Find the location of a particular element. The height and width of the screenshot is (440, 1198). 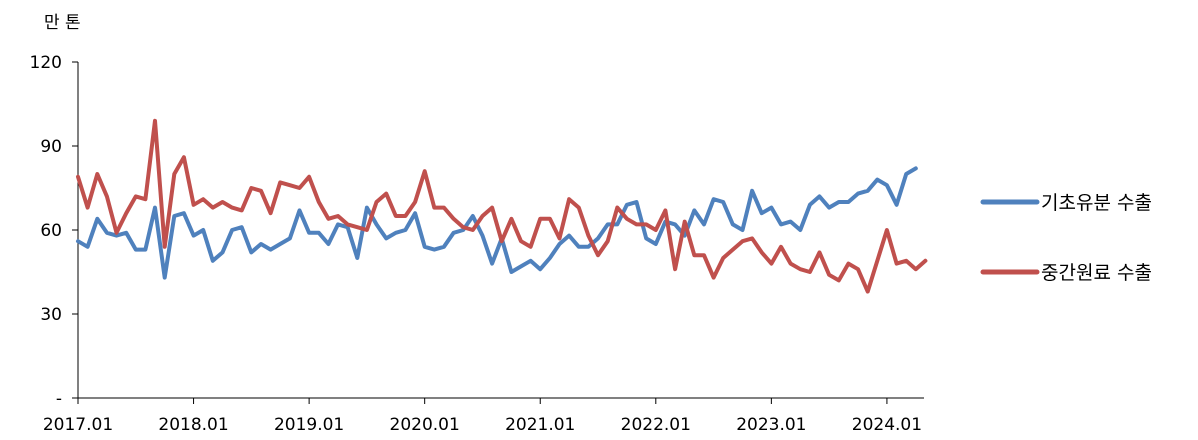

legend-label: 중간원료 수출 is located at coordinates (1096, 273).